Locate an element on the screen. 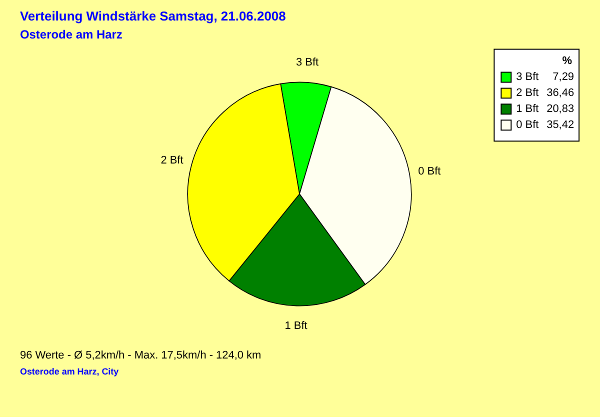  legend-label: 2 Bft is located at coordinates (527, 93).